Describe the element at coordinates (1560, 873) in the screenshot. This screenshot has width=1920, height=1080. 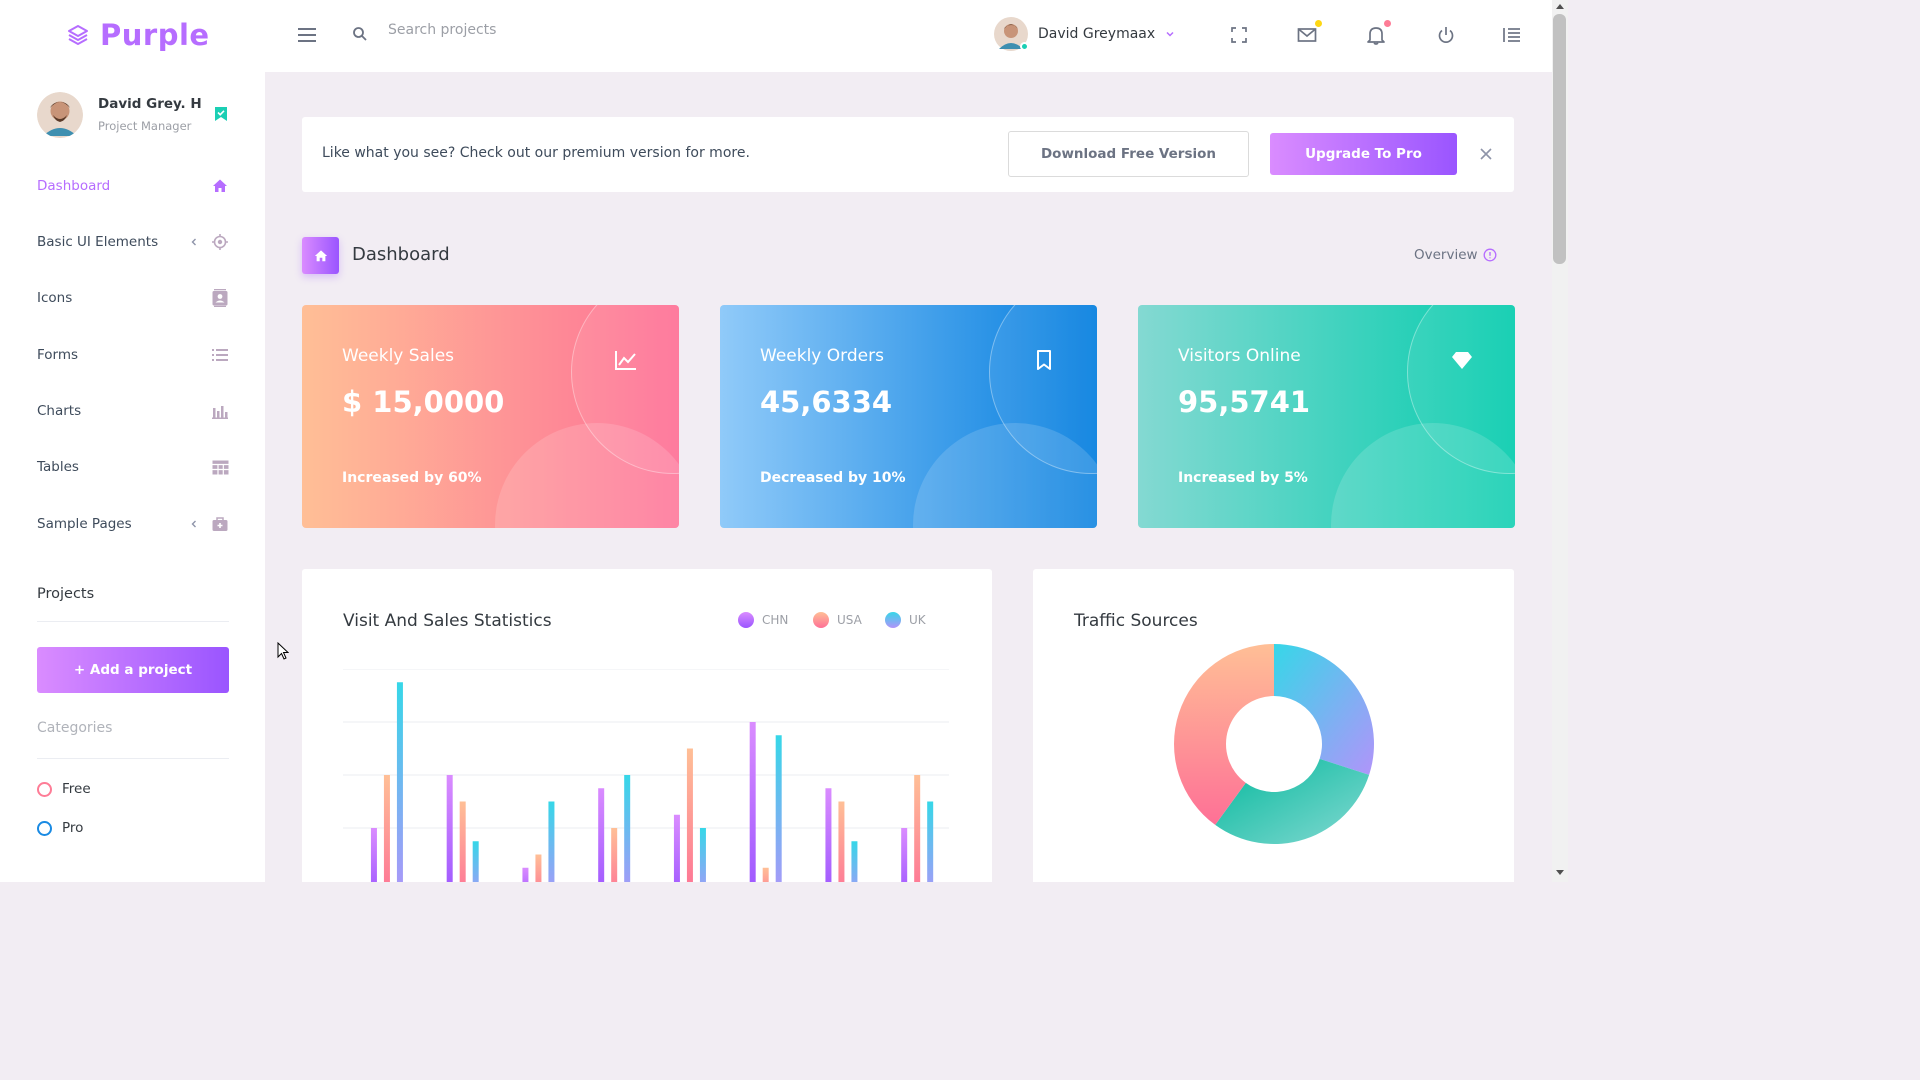
I see `scroll-down-arrow-icon` at that location.